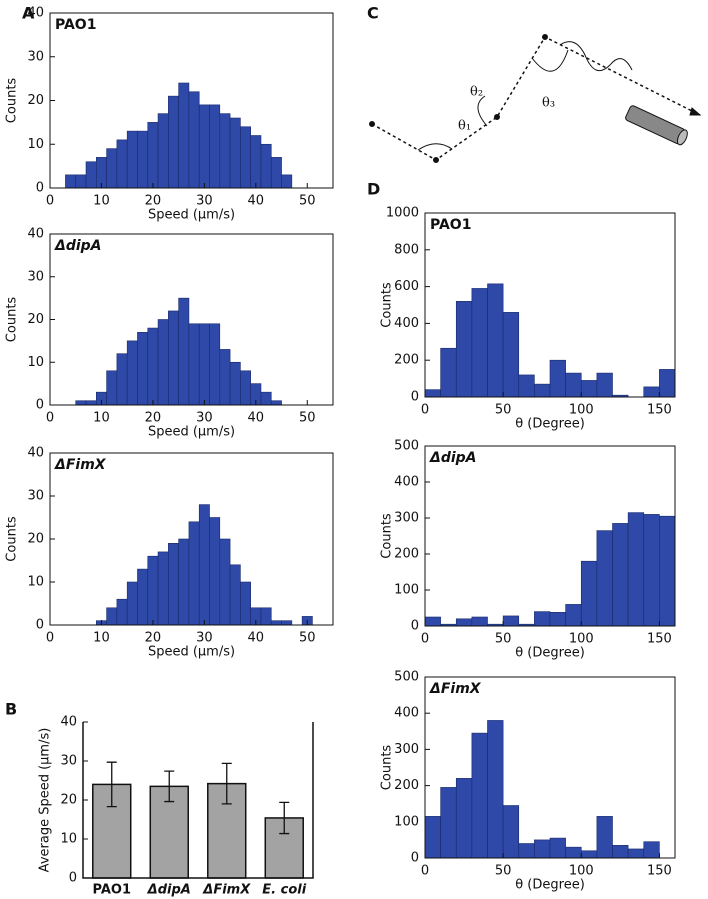 This screenshot has width=708, height=899. Describe the element at coordinates (11, 709) in the screenshot. I see `panel-label: B` at that location.